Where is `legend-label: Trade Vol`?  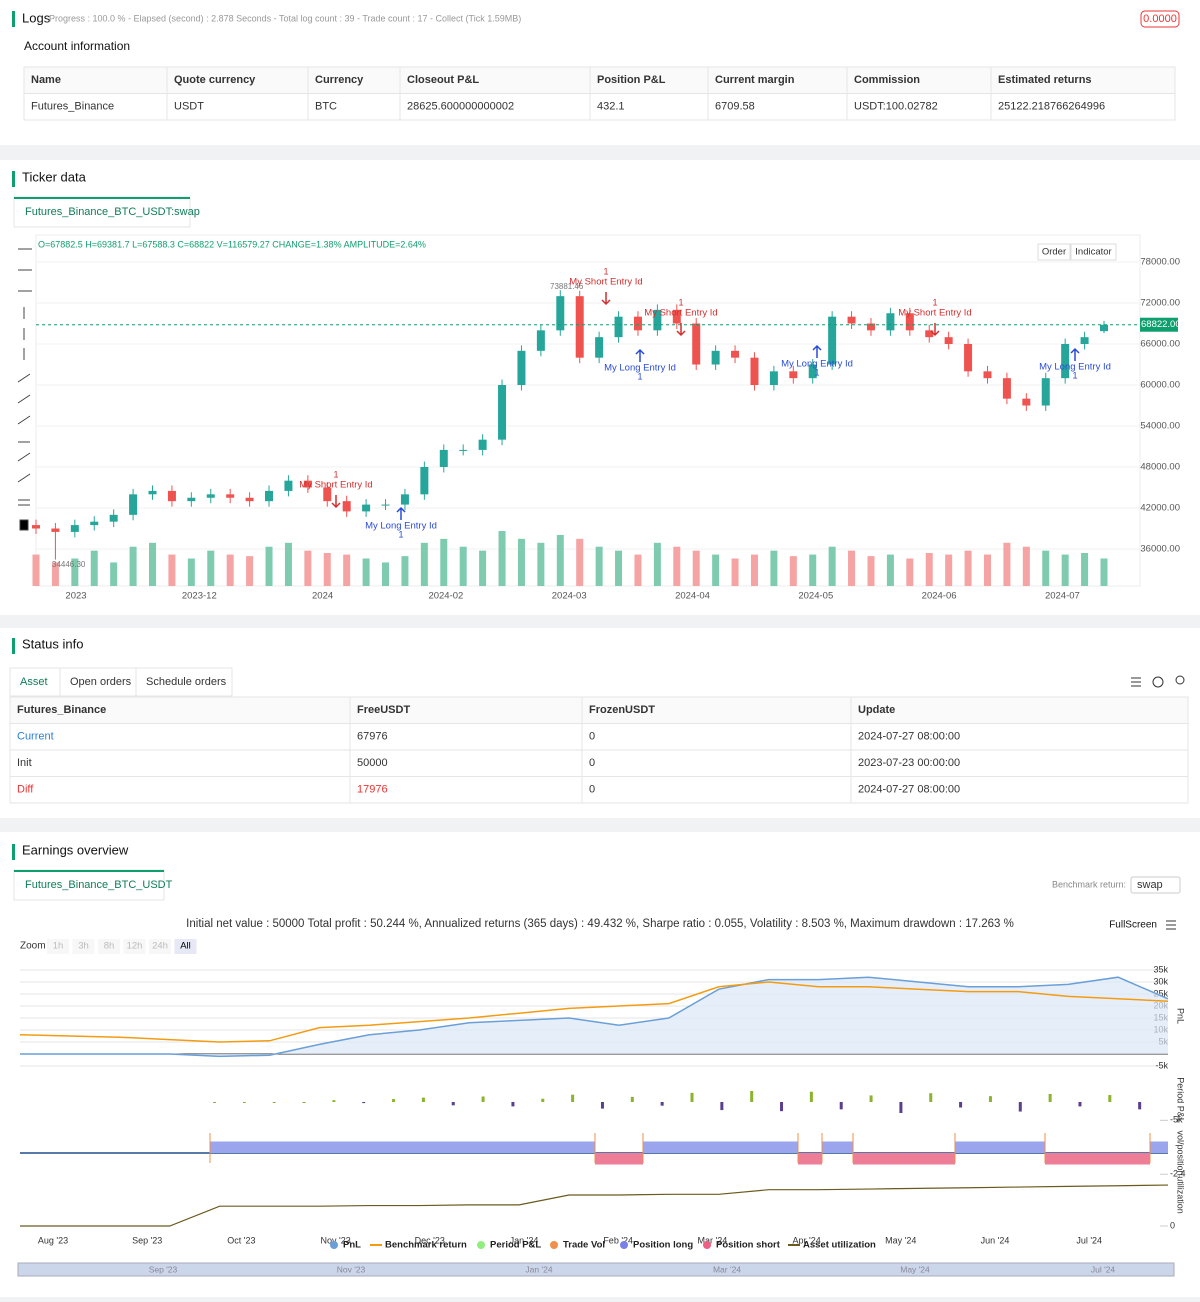
legend-label: Trade Vol is located at coordinates (584, 1245).